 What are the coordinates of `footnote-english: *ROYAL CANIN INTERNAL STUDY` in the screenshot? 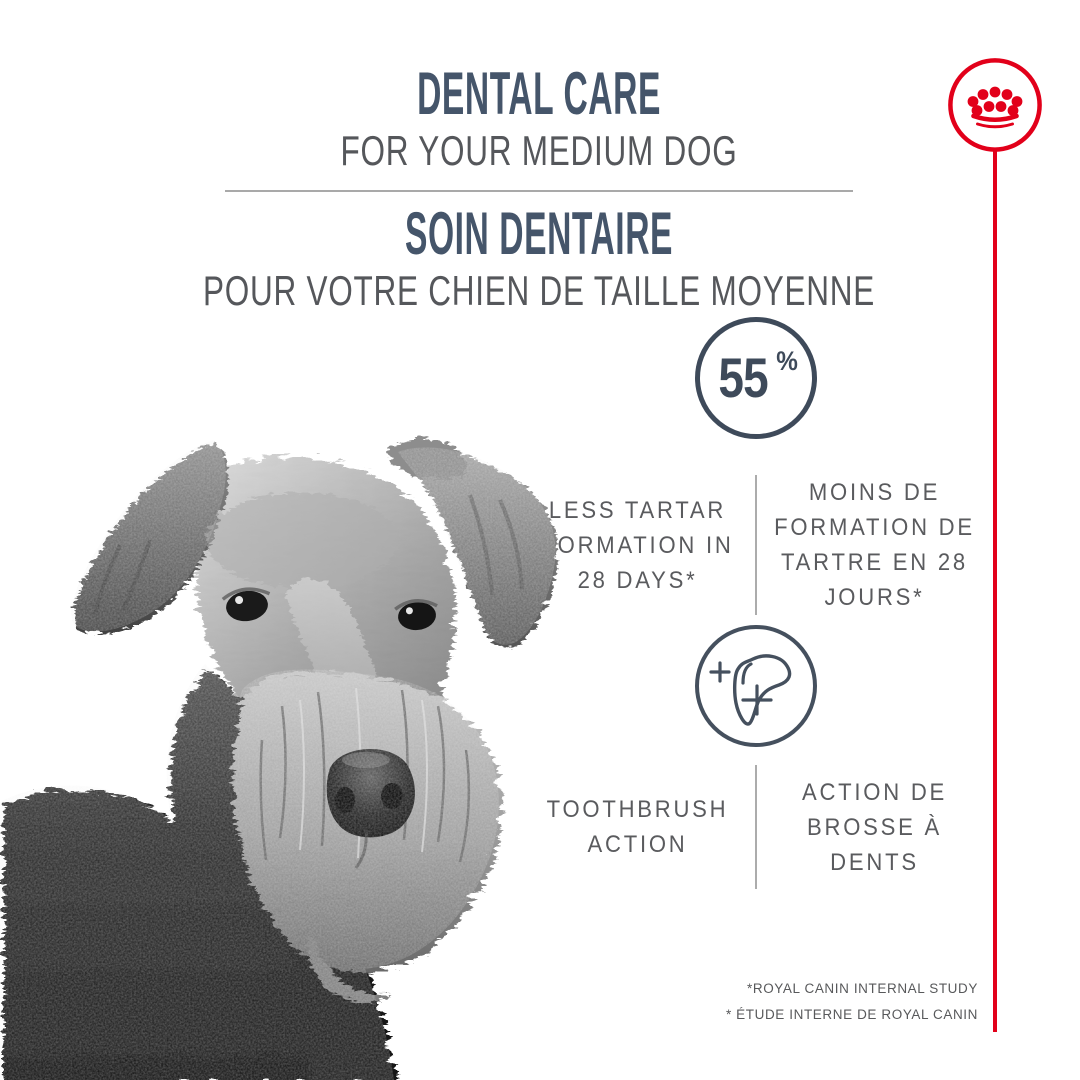 It's located at (862, 988).